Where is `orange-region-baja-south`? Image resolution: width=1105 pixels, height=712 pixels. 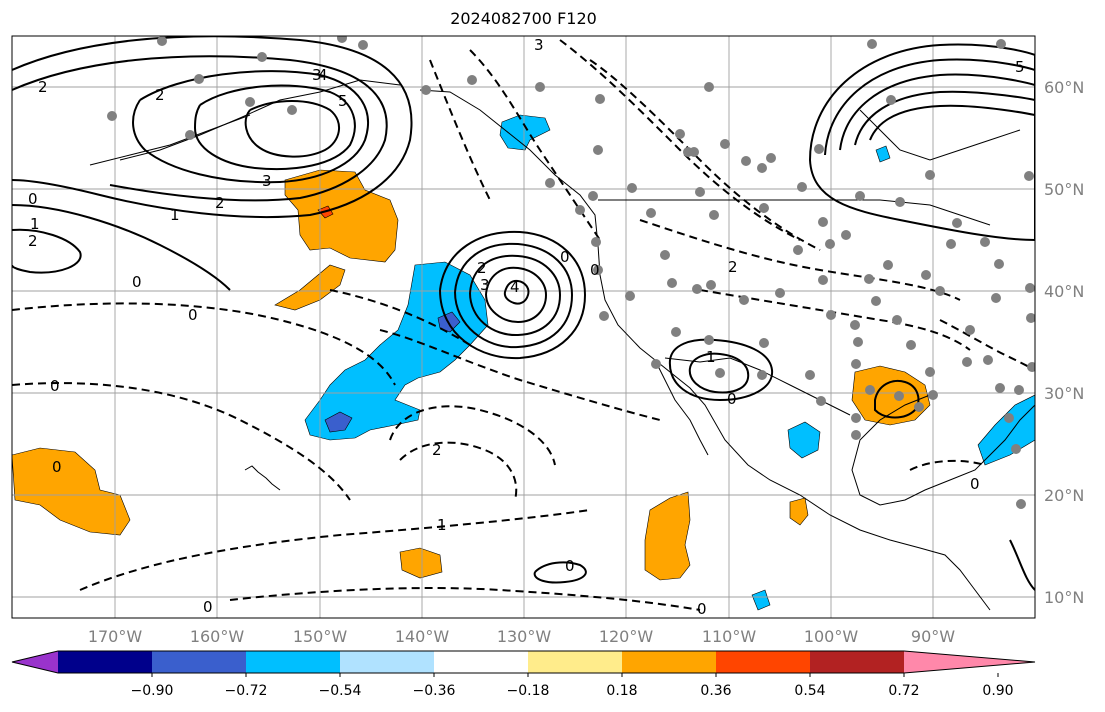 orange-region-baja-south is located at coordinates (667, 536).